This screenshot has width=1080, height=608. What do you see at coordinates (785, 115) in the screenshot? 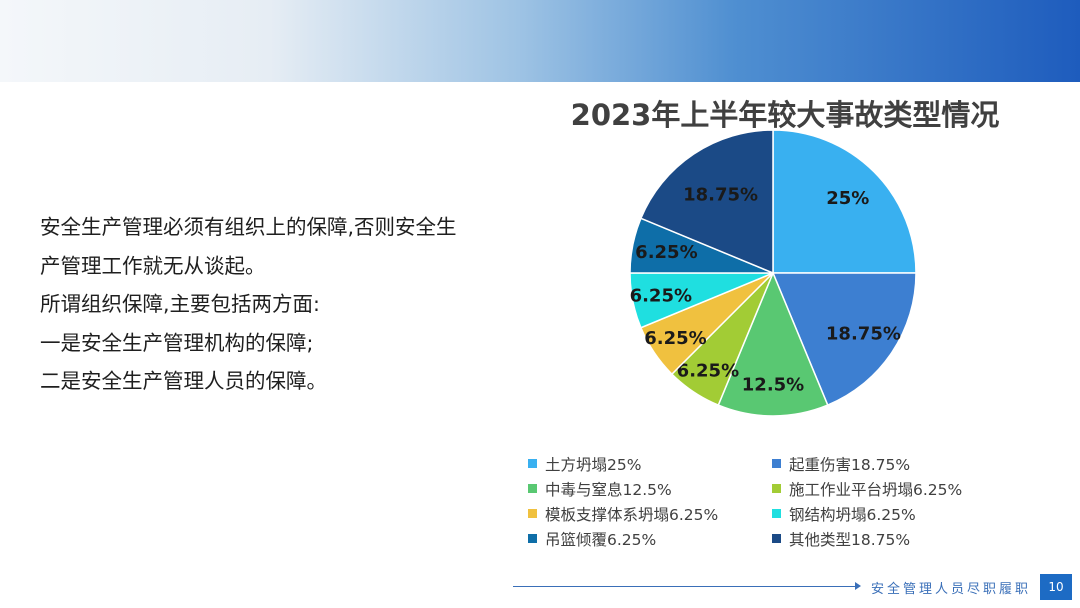
I see `chart-title: 2023年上半年较大事故类型情况` at bounding box center [785, 115].